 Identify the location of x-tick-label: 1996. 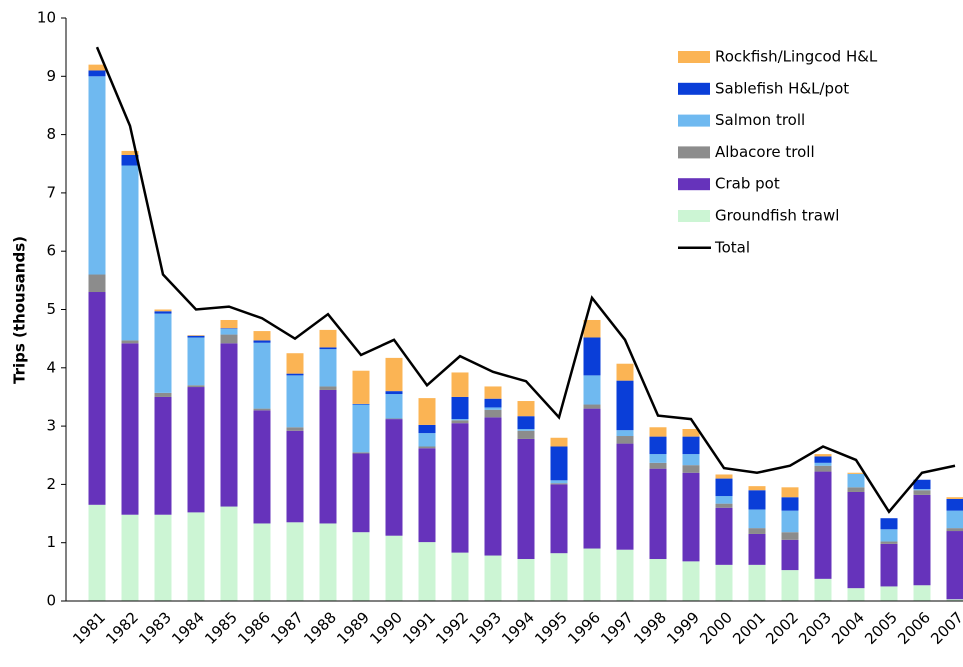
(584, 628).